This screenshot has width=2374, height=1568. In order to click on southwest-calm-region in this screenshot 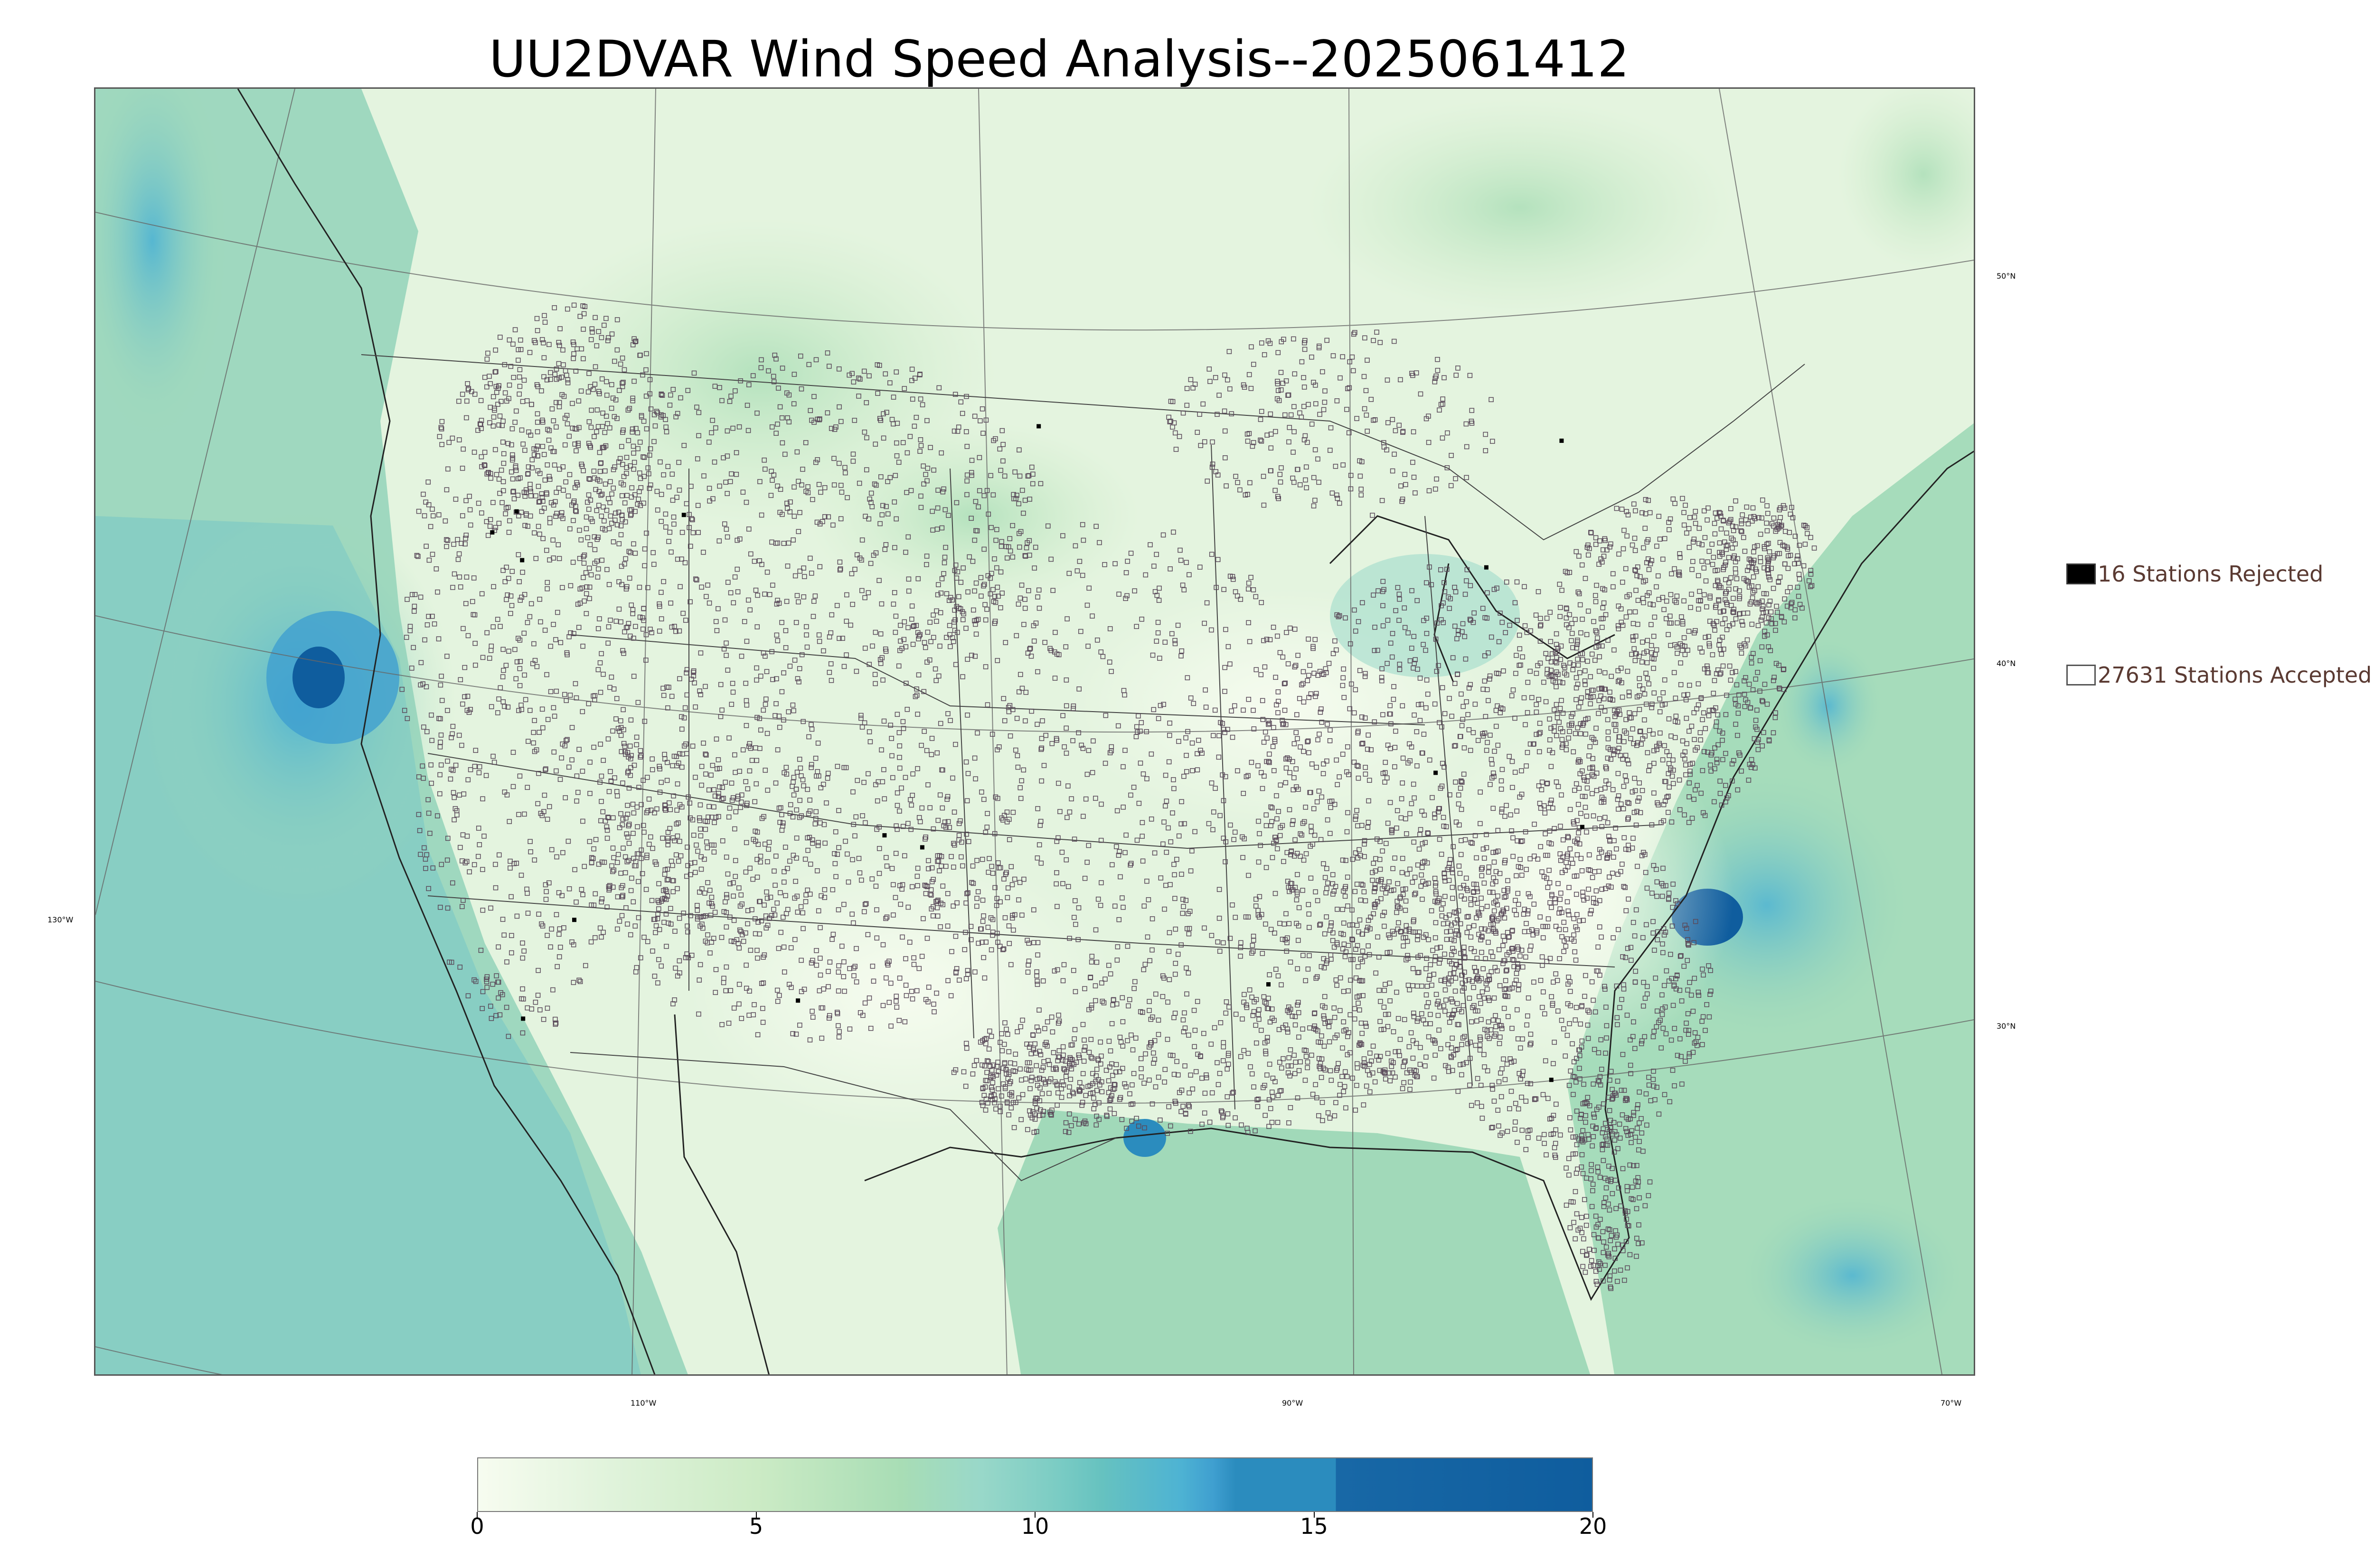, I will do `click(902, 991)`.